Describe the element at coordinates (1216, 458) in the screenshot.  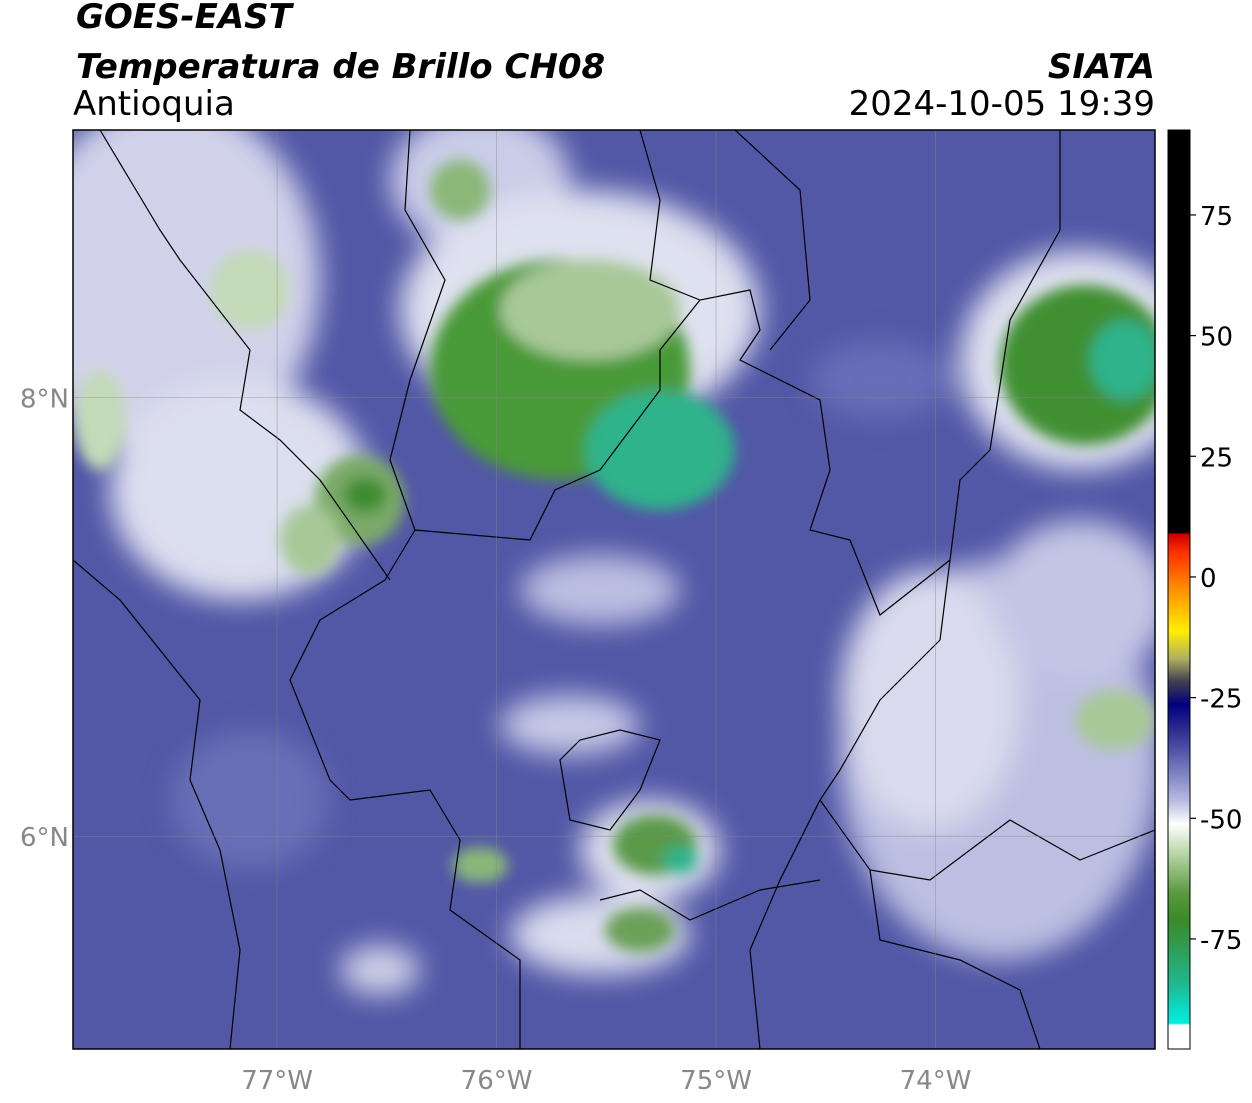
I see `colorbar-tick-label: 25` at that location.